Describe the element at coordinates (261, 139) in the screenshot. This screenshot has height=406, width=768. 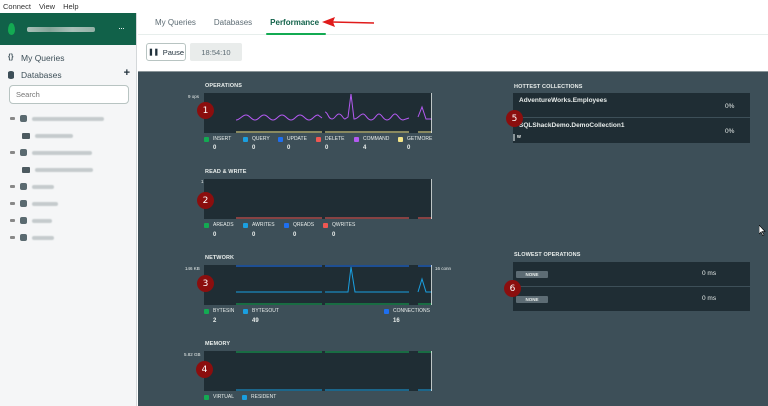
I see `legend-label: QUERY` at that location.